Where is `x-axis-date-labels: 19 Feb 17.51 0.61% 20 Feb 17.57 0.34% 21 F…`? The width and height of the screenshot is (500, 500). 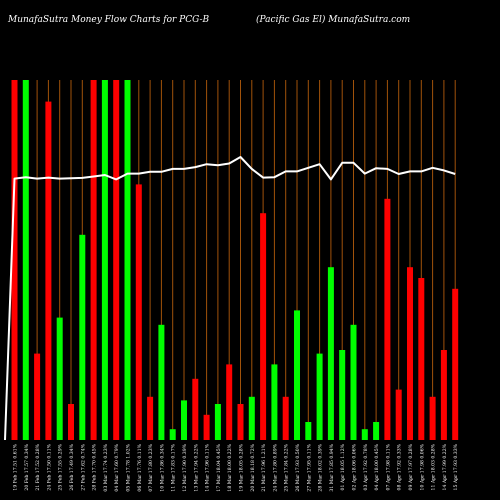
x-axis-date-labels: 19 Feb 17.51 0.61% 20 Feb 17.57 0.34% 21 F… is located at coordinates (236, 467).